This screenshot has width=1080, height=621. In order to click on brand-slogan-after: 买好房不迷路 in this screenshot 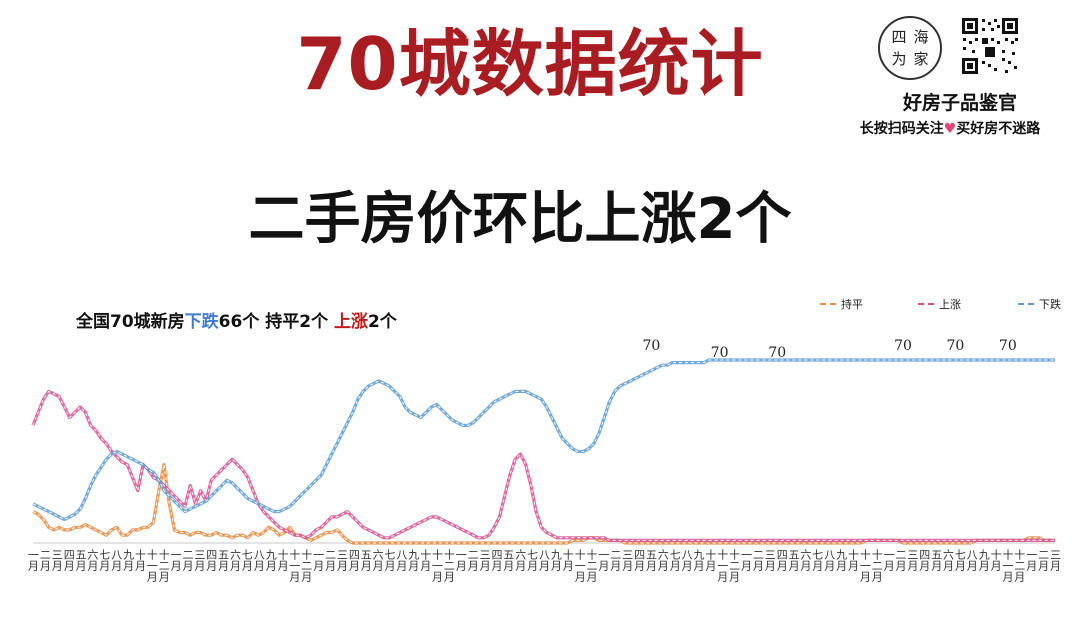, I will do `click(998, 129)`.